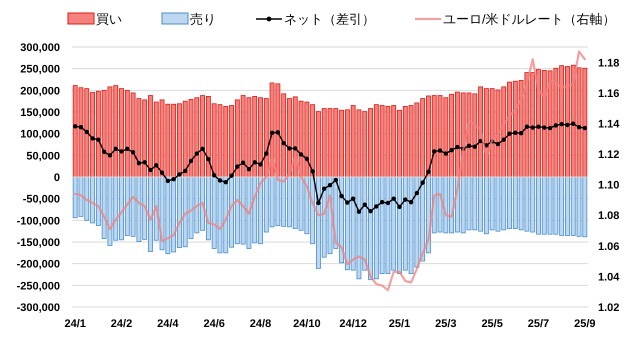 The height and width of the screenshot is (341, 640). What do you see at coordinates (609, 155) in the screenshot?
I see `y2-tick-label: 1.12` at bounding box center [609, 155].